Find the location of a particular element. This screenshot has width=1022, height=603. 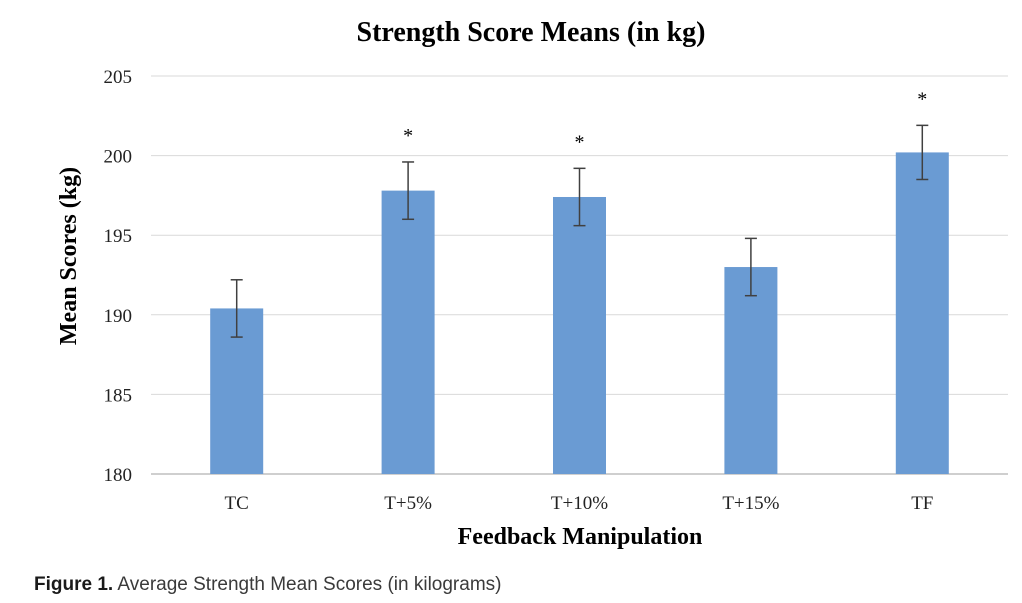

x-tick-label: T+10% is located at coordinates (579, 503).